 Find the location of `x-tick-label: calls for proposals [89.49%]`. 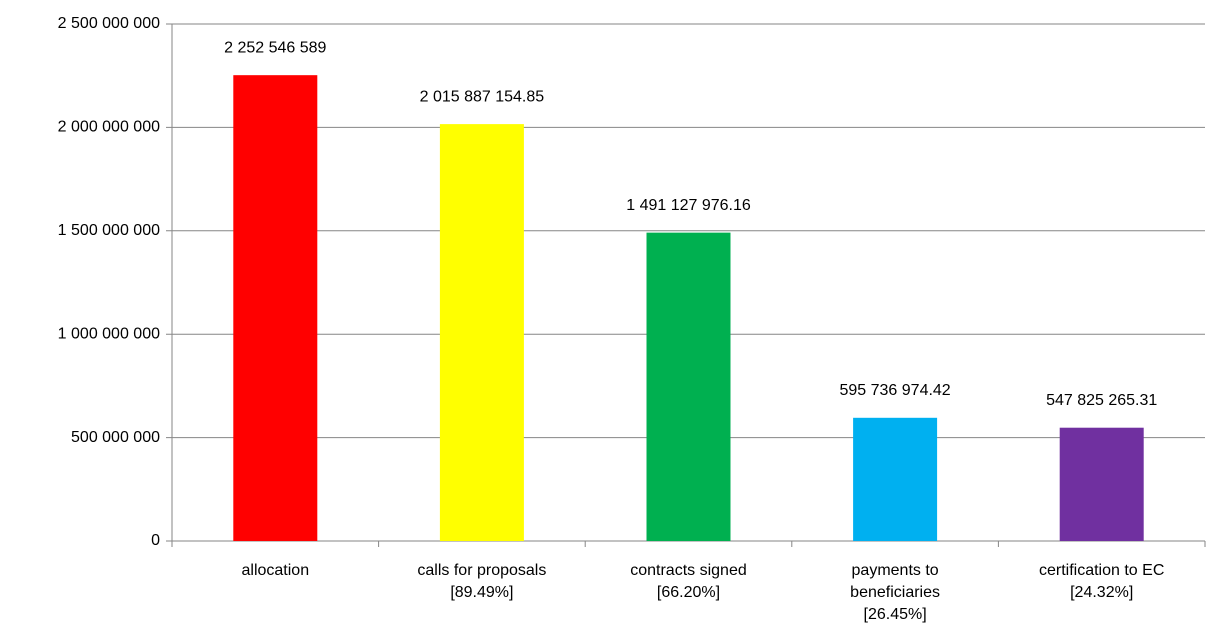

x-tick-label: calls for proposals [89.49%] is located at coordinates (482, 581).